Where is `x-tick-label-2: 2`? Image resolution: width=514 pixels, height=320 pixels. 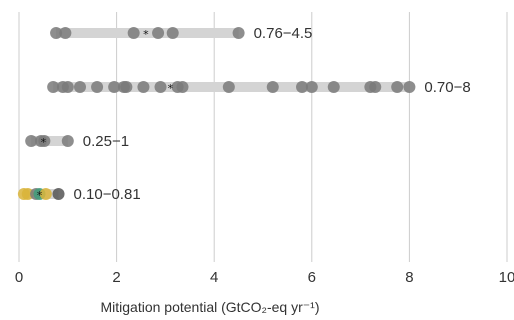
x-tick-label-2: 2 is located at coordinates (116, 277).